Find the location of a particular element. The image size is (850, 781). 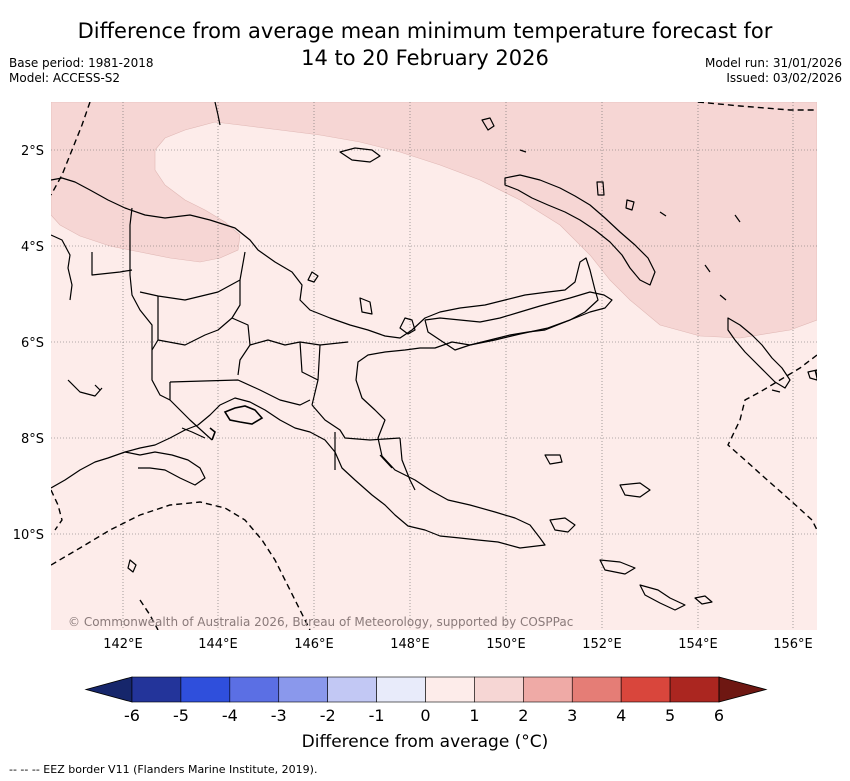

colorbar-tick-label: 5 is located at coordinates (670, 715).